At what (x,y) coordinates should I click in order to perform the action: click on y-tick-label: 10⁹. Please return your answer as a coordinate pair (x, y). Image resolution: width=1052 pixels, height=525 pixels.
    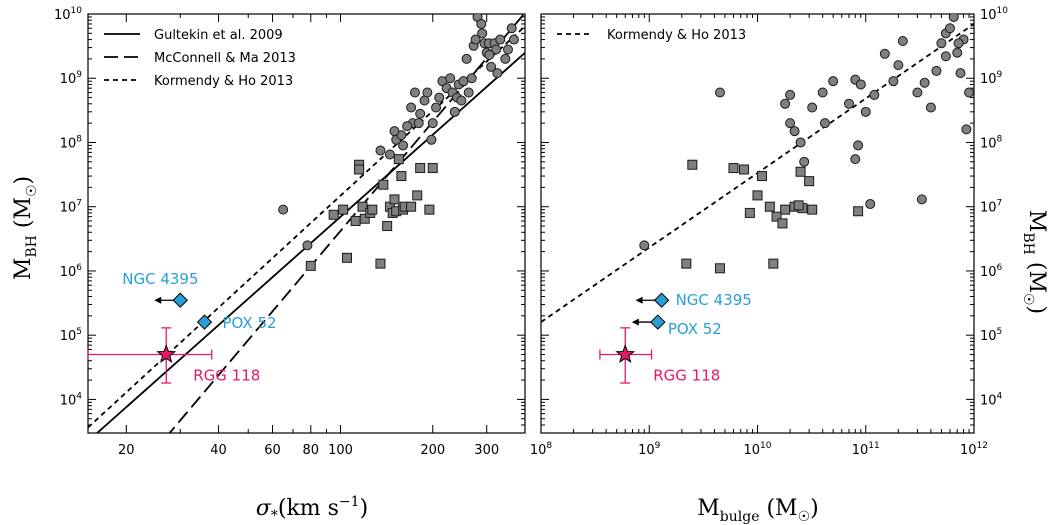
    Looking at the image, I should click on (991, 78).